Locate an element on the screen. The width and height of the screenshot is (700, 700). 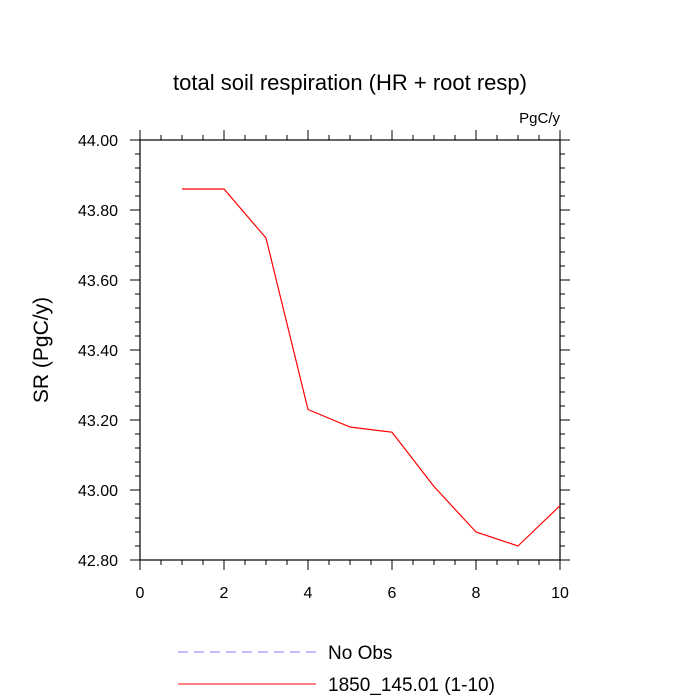
x-tick-label: 10 is located at coordinates (560, 593).